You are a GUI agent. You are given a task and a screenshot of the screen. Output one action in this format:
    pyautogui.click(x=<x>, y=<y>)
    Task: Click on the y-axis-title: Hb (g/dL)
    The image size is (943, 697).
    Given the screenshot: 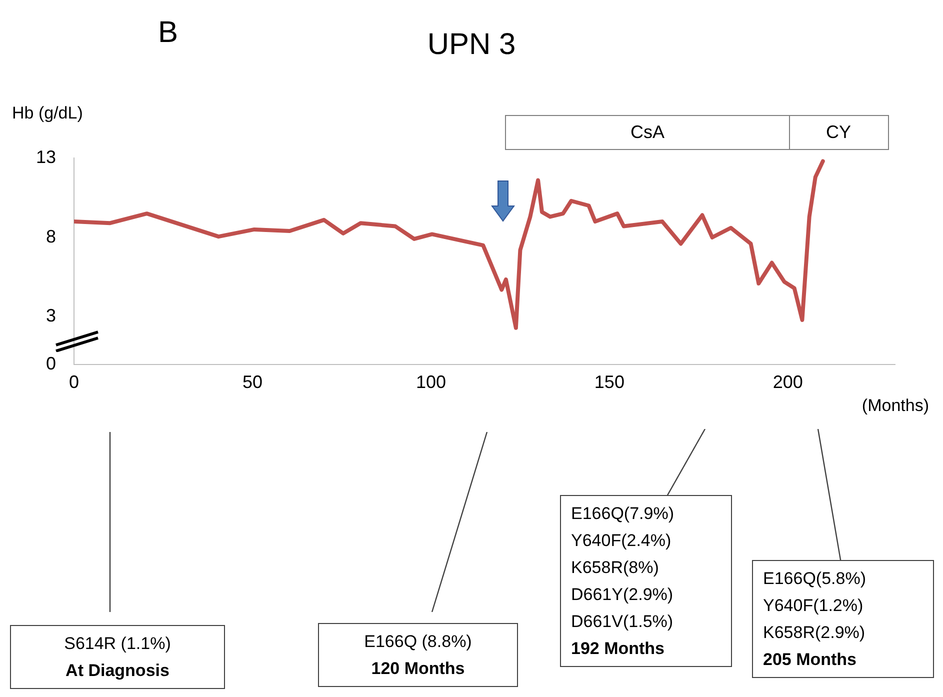 What is the action you would take?
    pyautogui.click(x=47, y=113)
    